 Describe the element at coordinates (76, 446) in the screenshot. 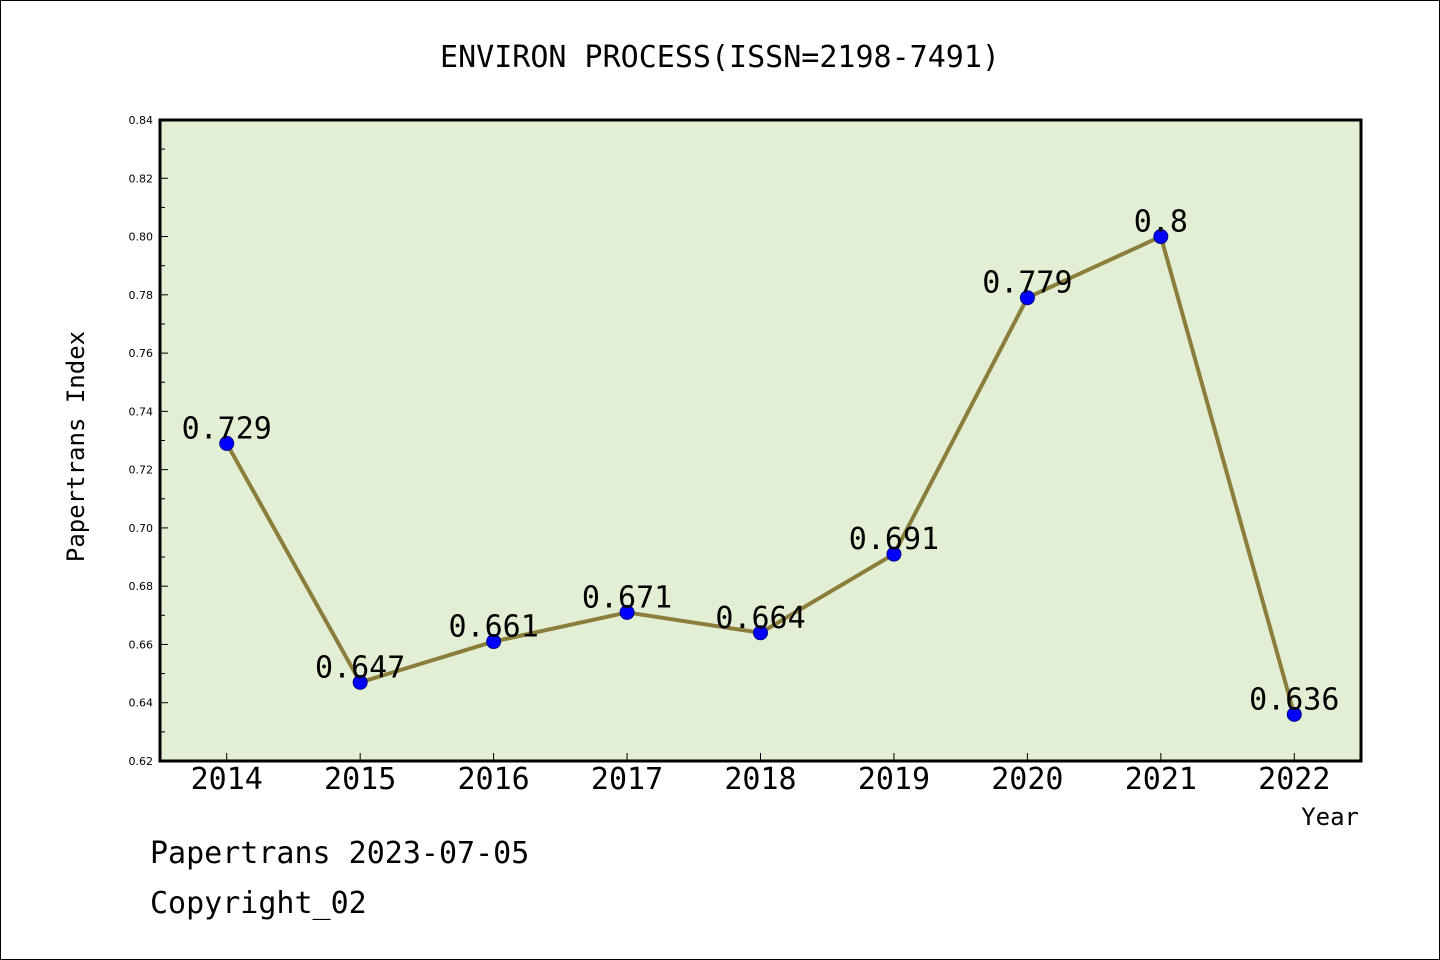

I see `y-axis-label: Papertrans Index` at that location.